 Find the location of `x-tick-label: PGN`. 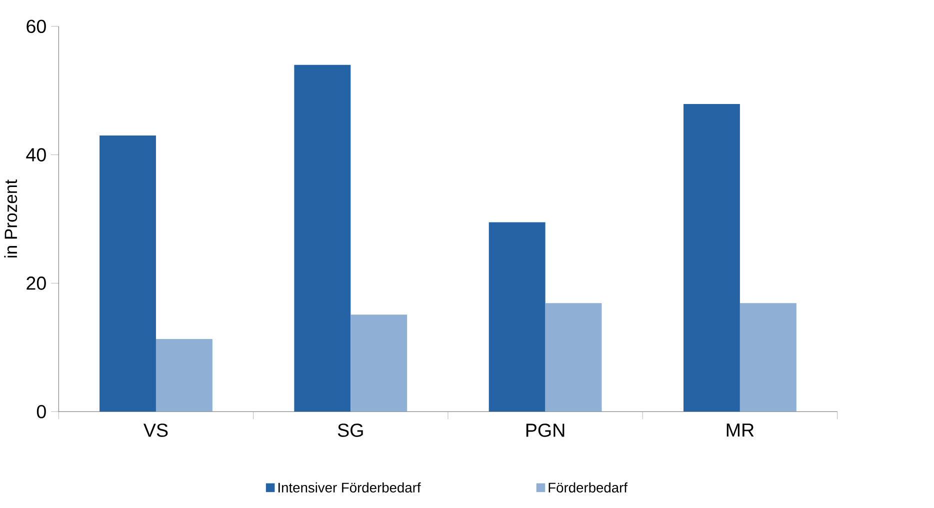

x-tick-label: PGN is located at coordinates (545, 431).